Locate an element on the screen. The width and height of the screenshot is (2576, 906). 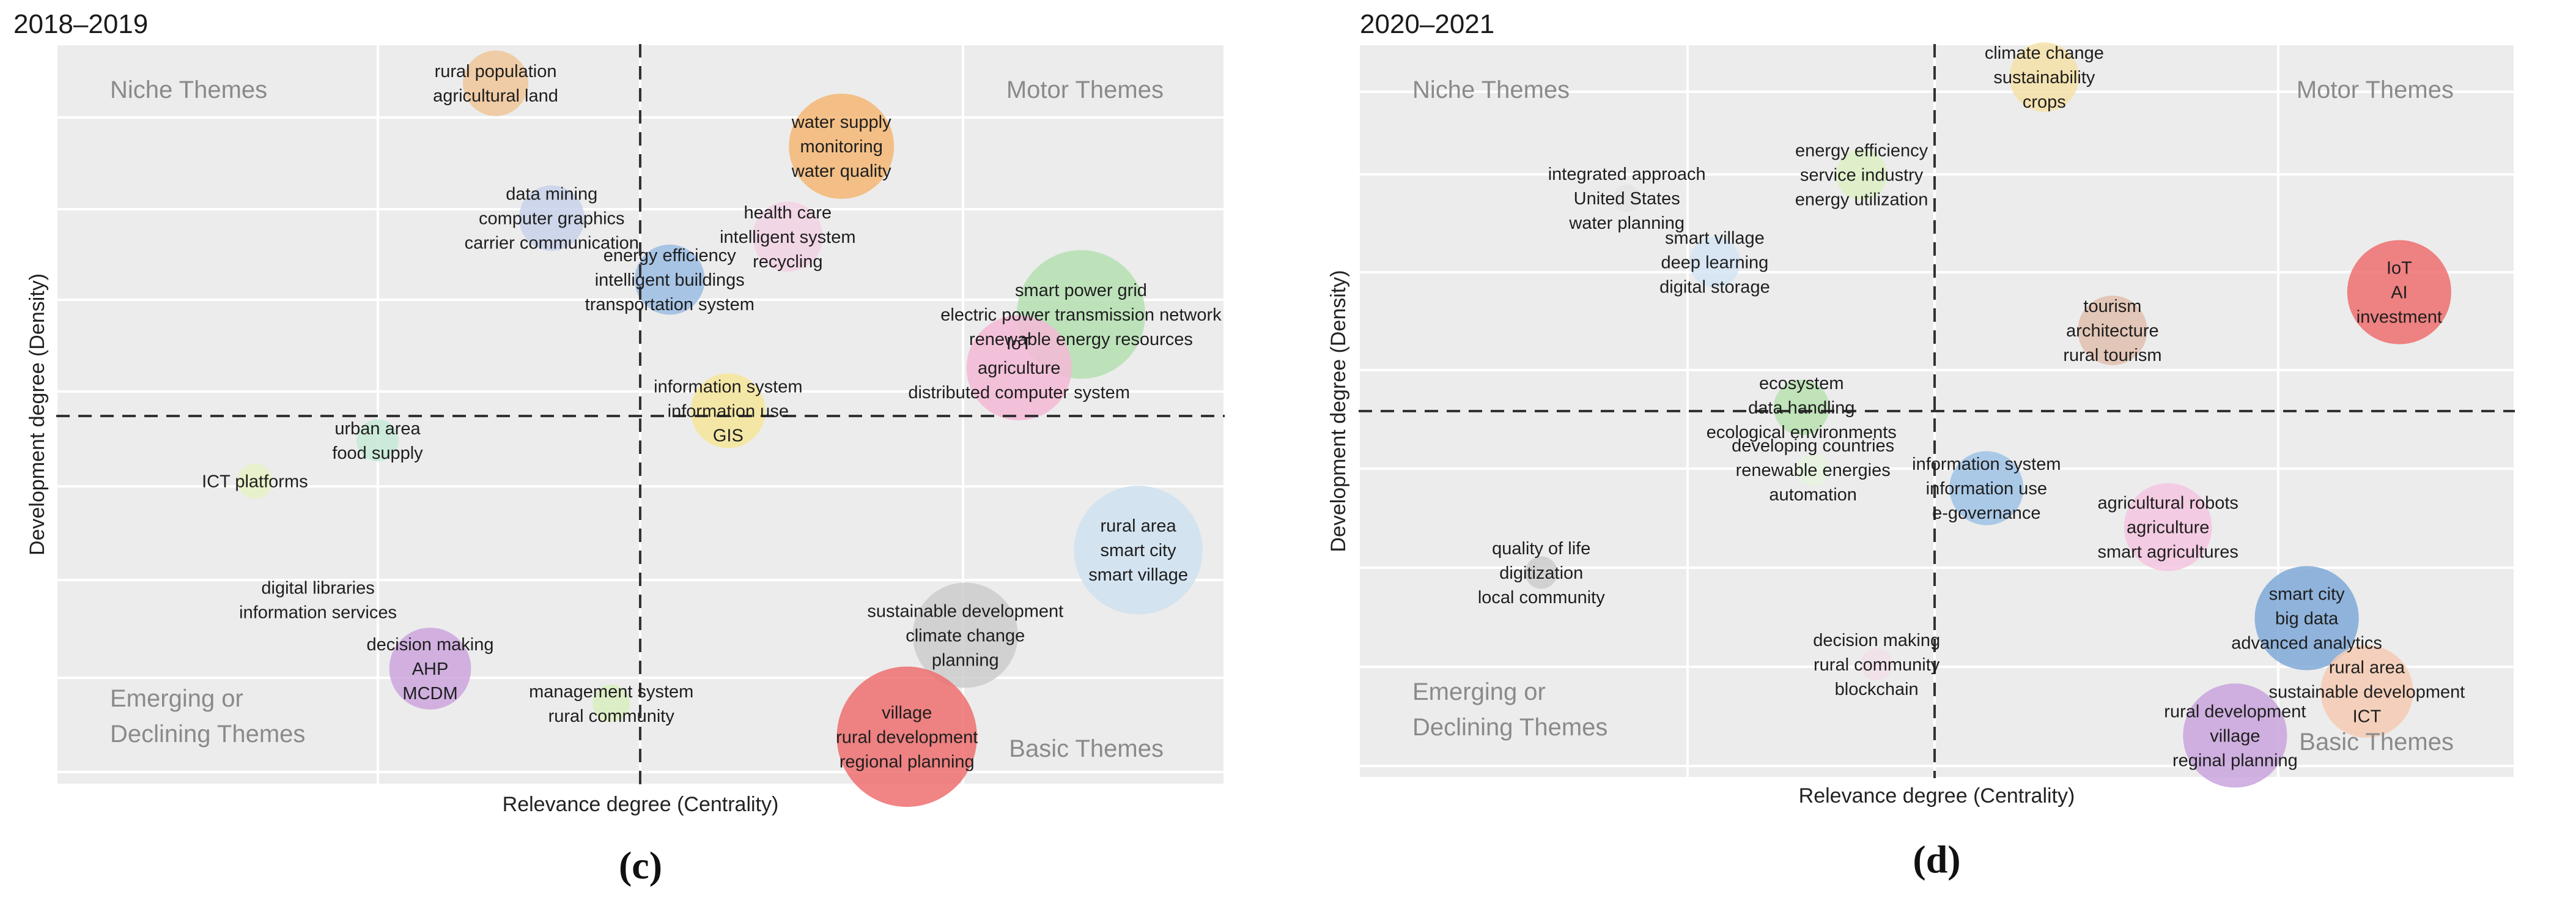
cluster-label: recycling is located at coordinates (787, 262).